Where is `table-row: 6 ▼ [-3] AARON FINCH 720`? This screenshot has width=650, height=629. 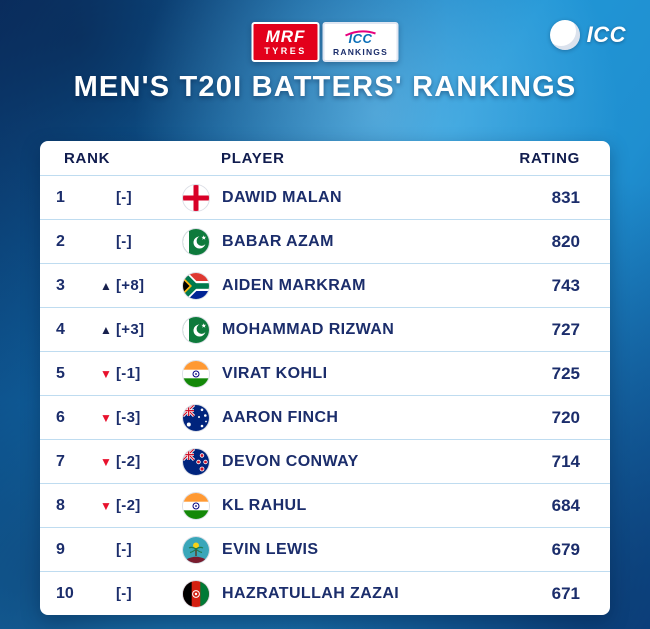
table-row: 6 ▼ [-3] AARON FINCH 720 is located at coordinates (325, 417).